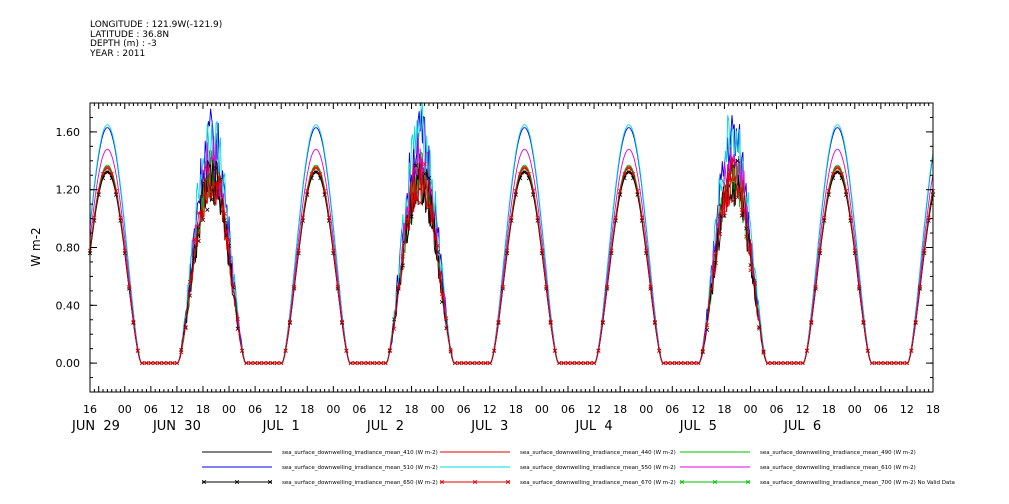 The image size is (1009, 504). What do you see at coordinates (385, 426) in the screenshot?
I see `x-date-label: JUL 2` at bounding box center [385, 426].